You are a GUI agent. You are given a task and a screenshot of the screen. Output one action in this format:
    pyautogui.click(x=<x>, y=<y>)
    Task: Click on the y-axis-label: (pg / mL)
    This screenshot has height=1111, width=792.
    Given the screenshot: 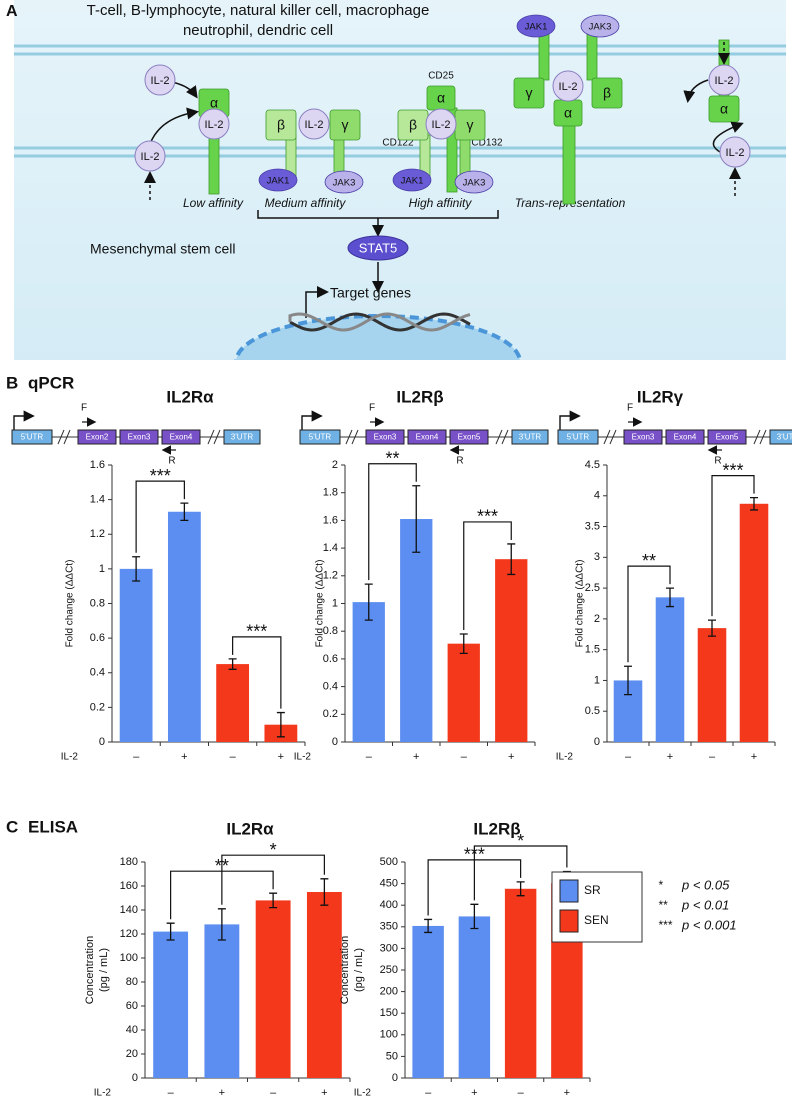 What is the action you would take?
    pyautogui.click(x=359, y=970)
    